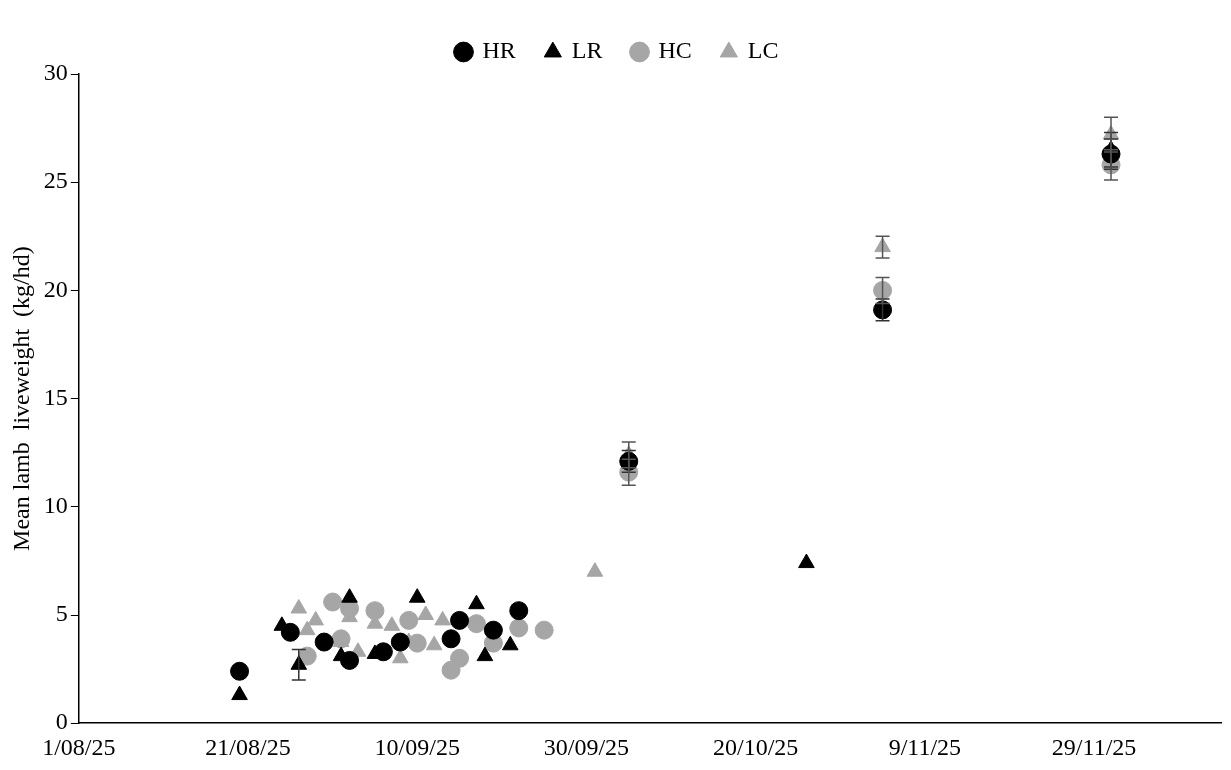 The width and height of the screenshot is (1231, 770). Describe the element at coordinates (248, 746) in the screenshot. I see `x-tick-label: 21/08/25` at that location.